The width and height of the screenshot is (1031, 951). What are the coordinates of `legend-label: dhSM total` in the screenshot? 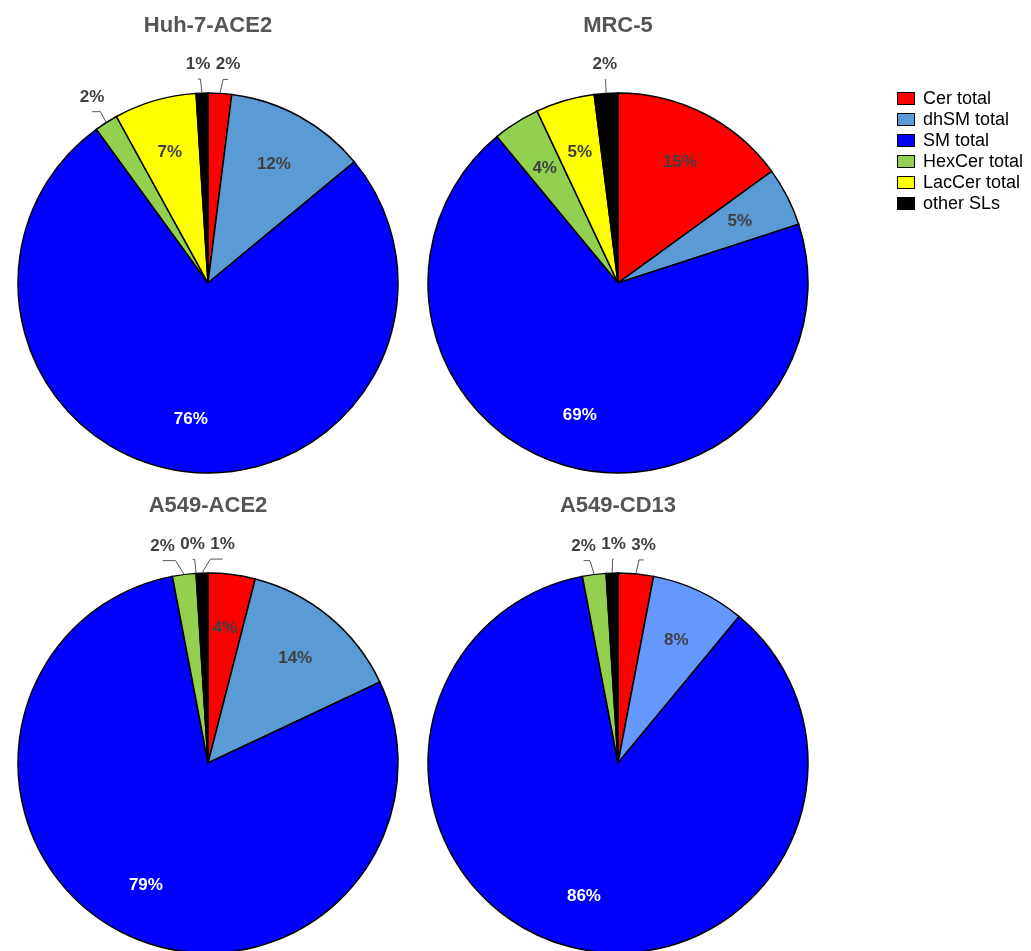 It's located at (965, 119).